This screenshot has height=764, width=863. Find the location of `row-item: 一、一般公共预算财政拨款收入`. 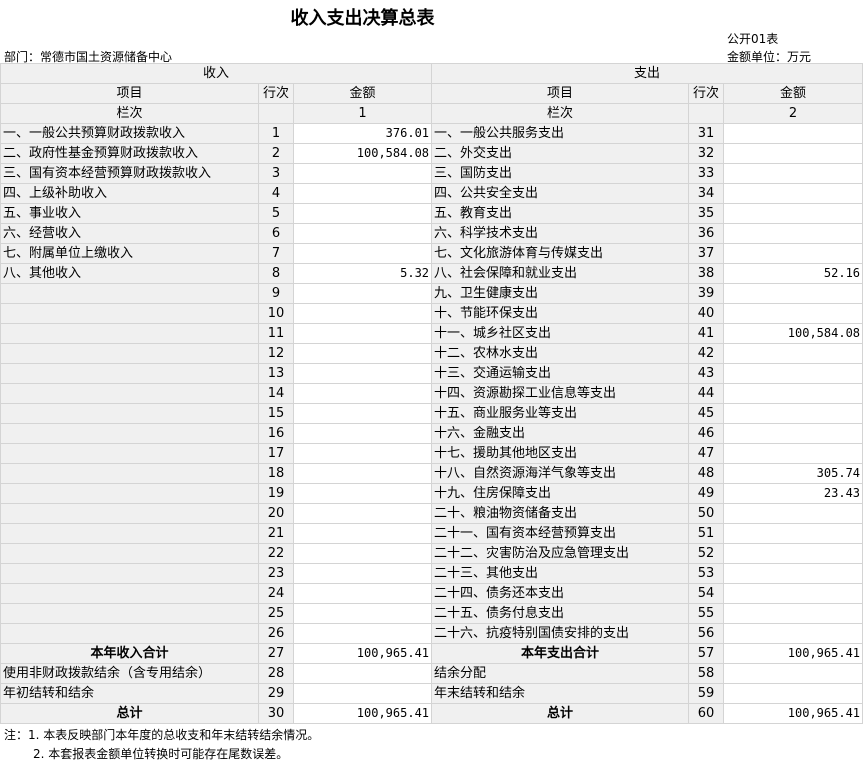

row-item: 一、一般公共预算财政拨款收入 is located at coordinates (129, 133).